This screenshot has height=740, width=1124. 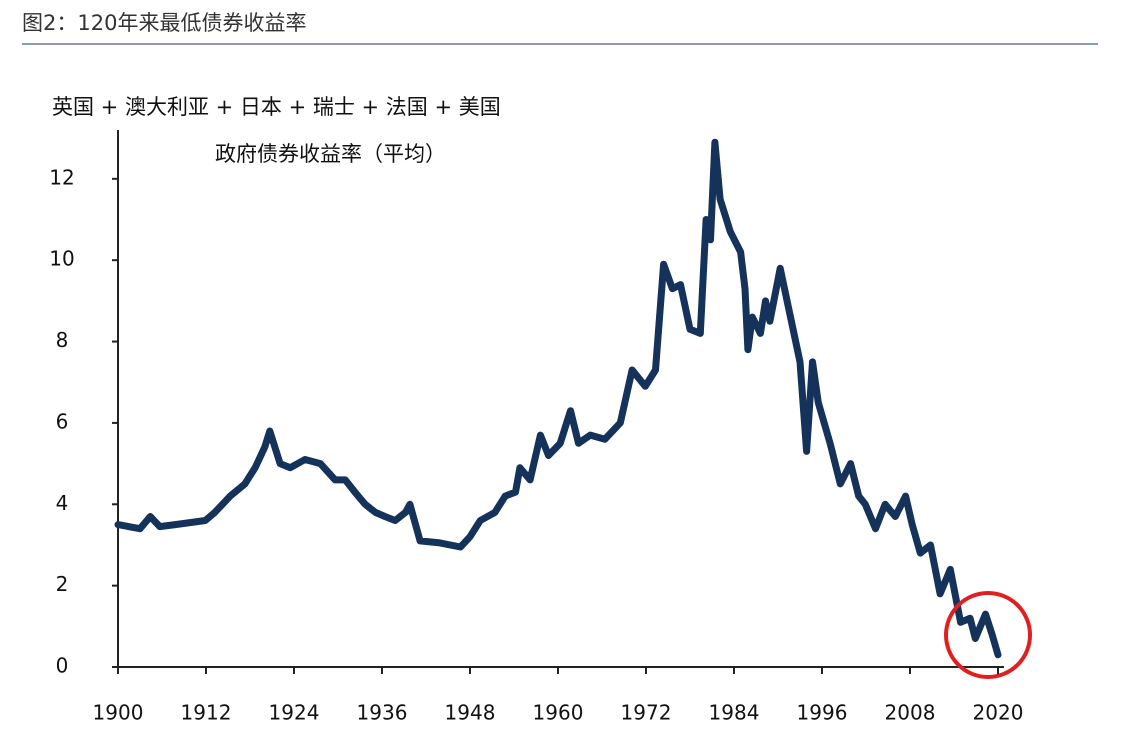 I want to click on x-tick-label: 1912, so click(x=206, y=713).